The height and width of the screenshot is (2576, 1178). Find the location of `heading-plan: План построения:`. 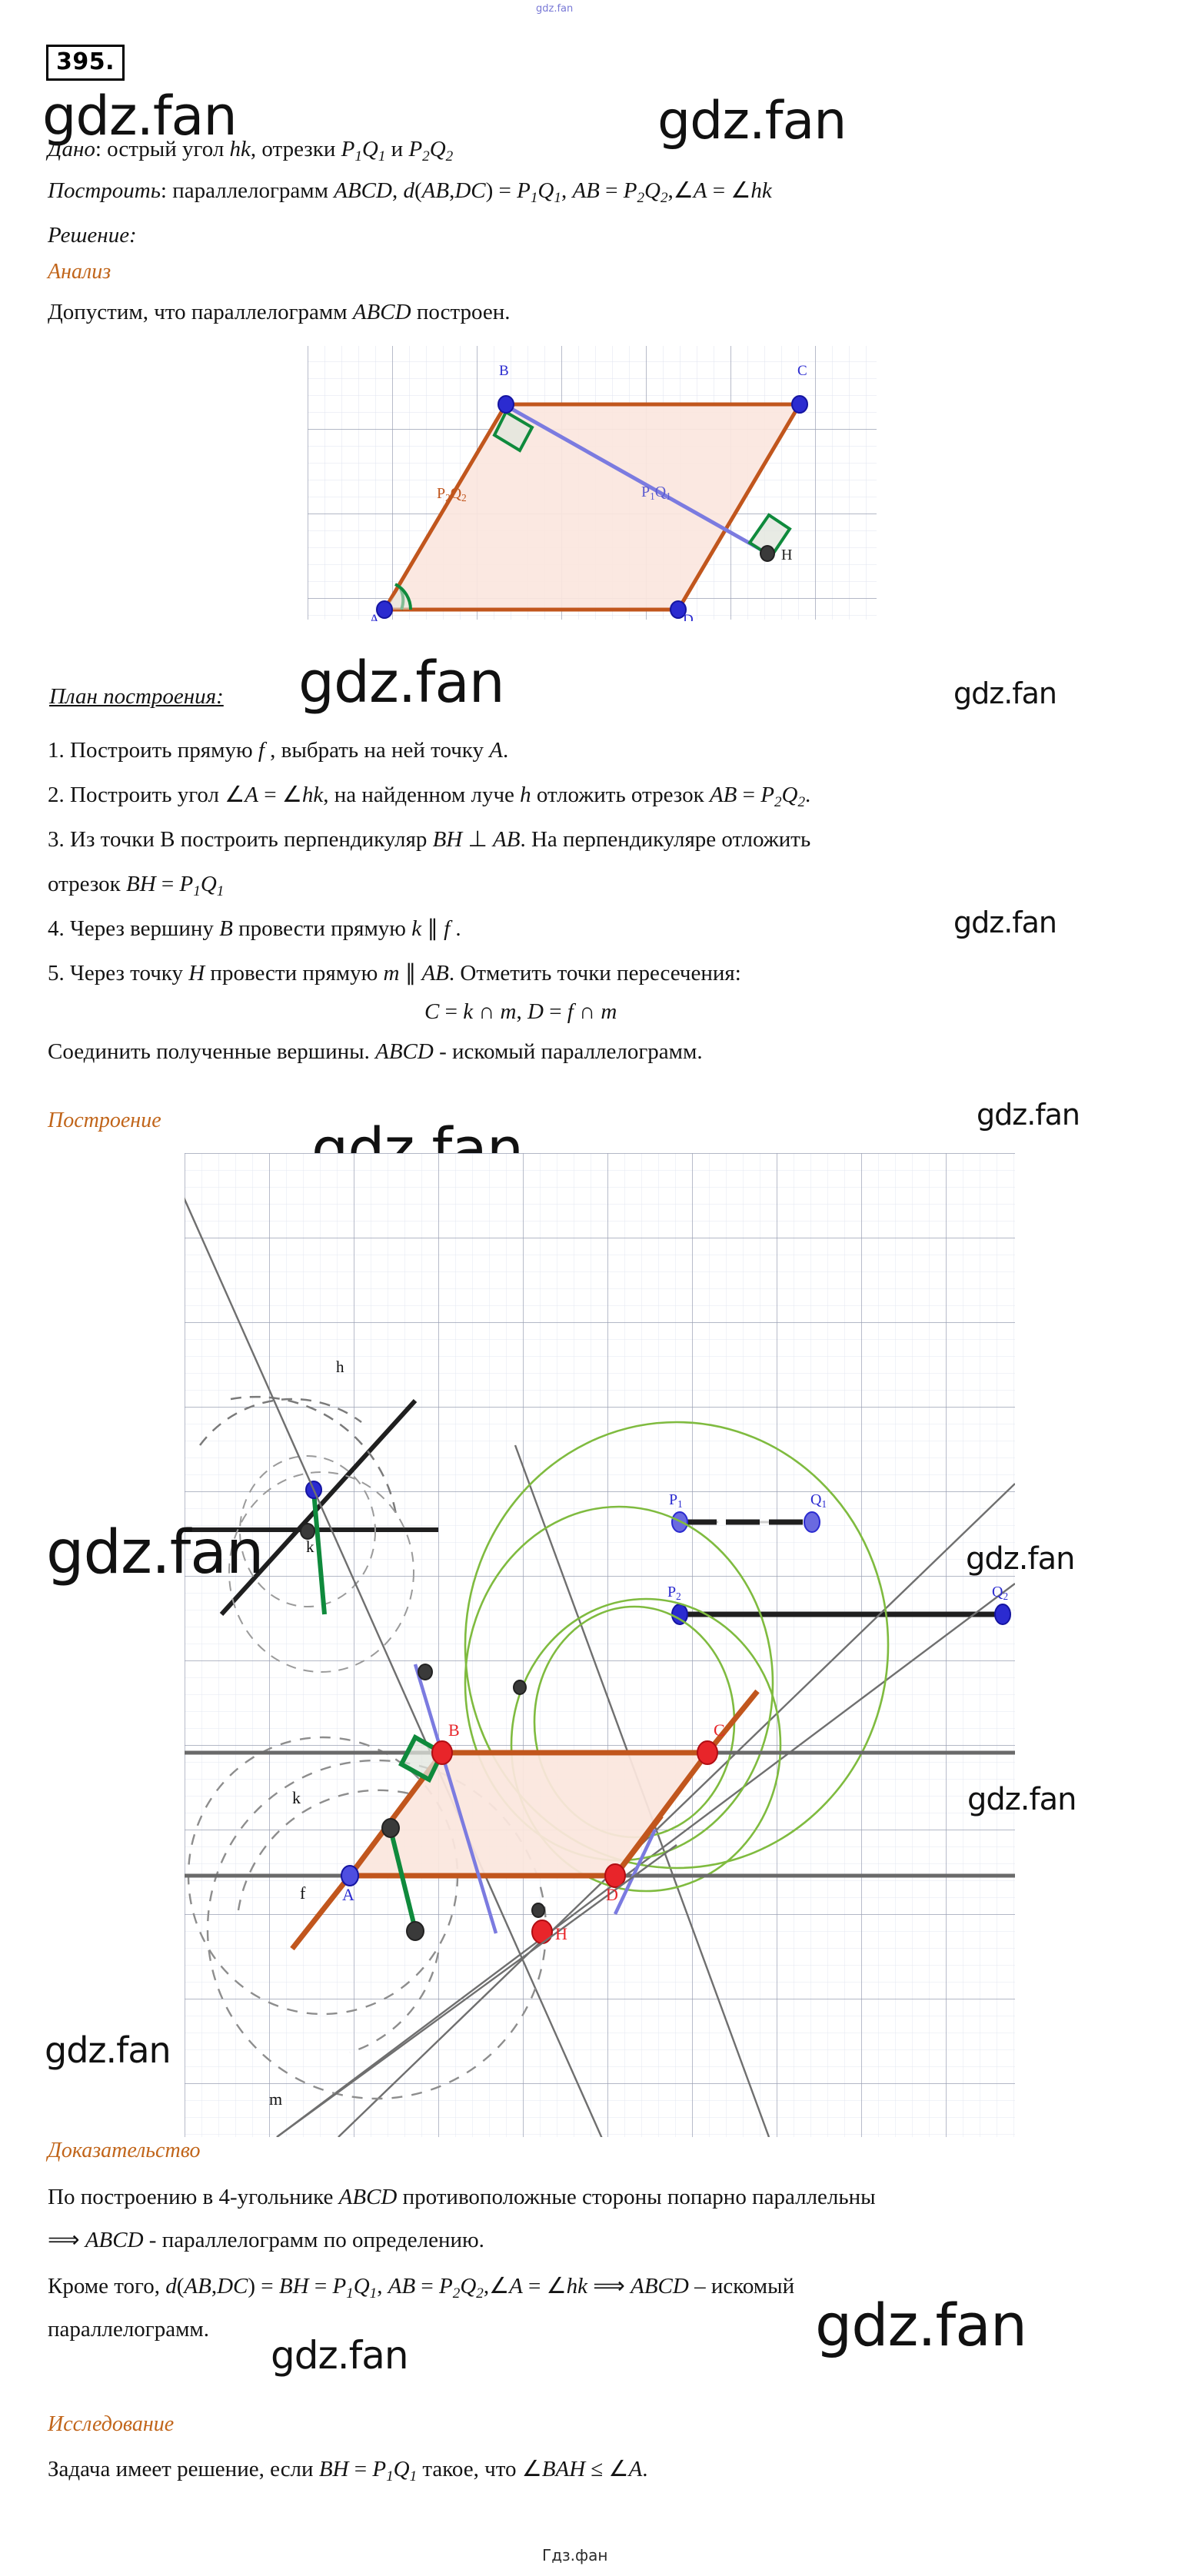

heading-plan: План построения: is located at coordinates (136, 696).